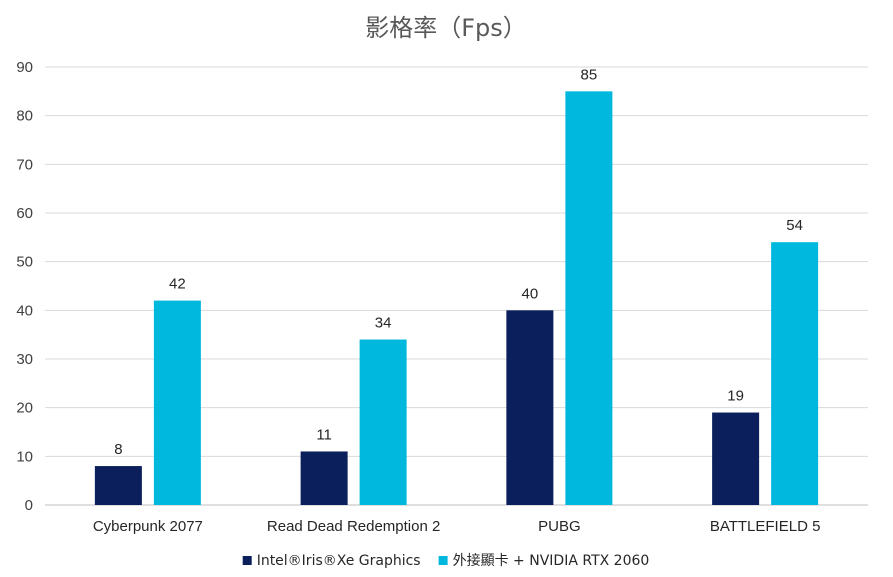  I want to click on data-label: 54, so click(794, 225).